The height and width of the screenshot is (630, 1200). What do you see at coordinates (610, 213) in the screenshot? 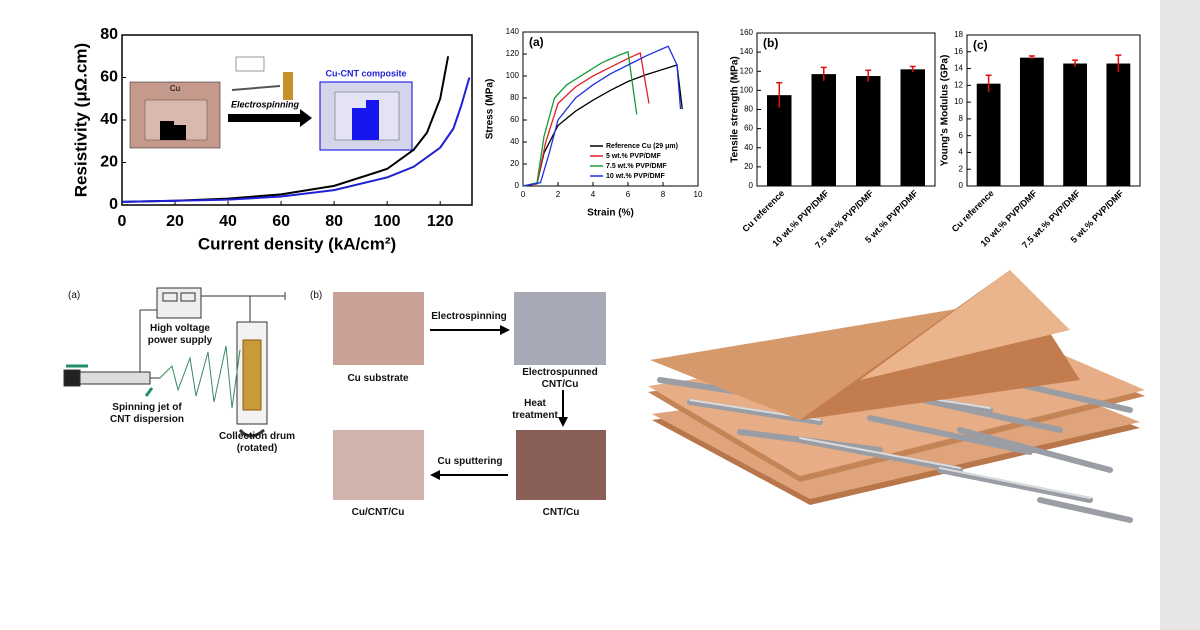
I see `x-axis-label: Strain (%)` at bounding box center [610, 213].